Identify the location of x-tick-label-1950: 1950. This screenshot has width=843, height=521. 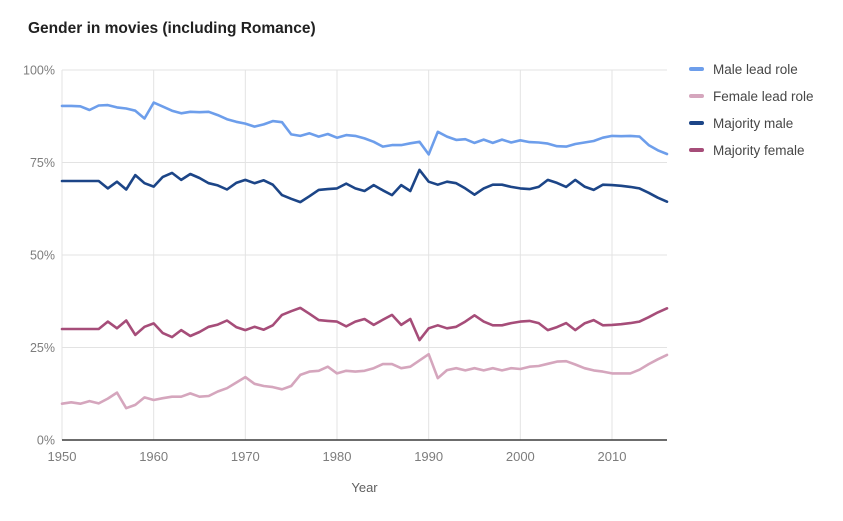
(62, 456).